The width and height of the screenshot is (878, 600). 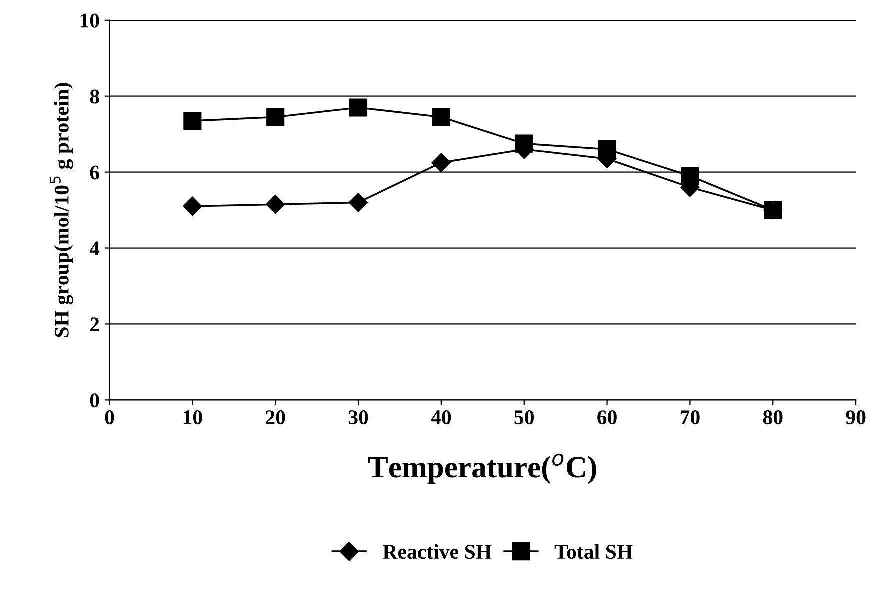 I want to click on x-tick-label: 20, so click(x=276, y=417).